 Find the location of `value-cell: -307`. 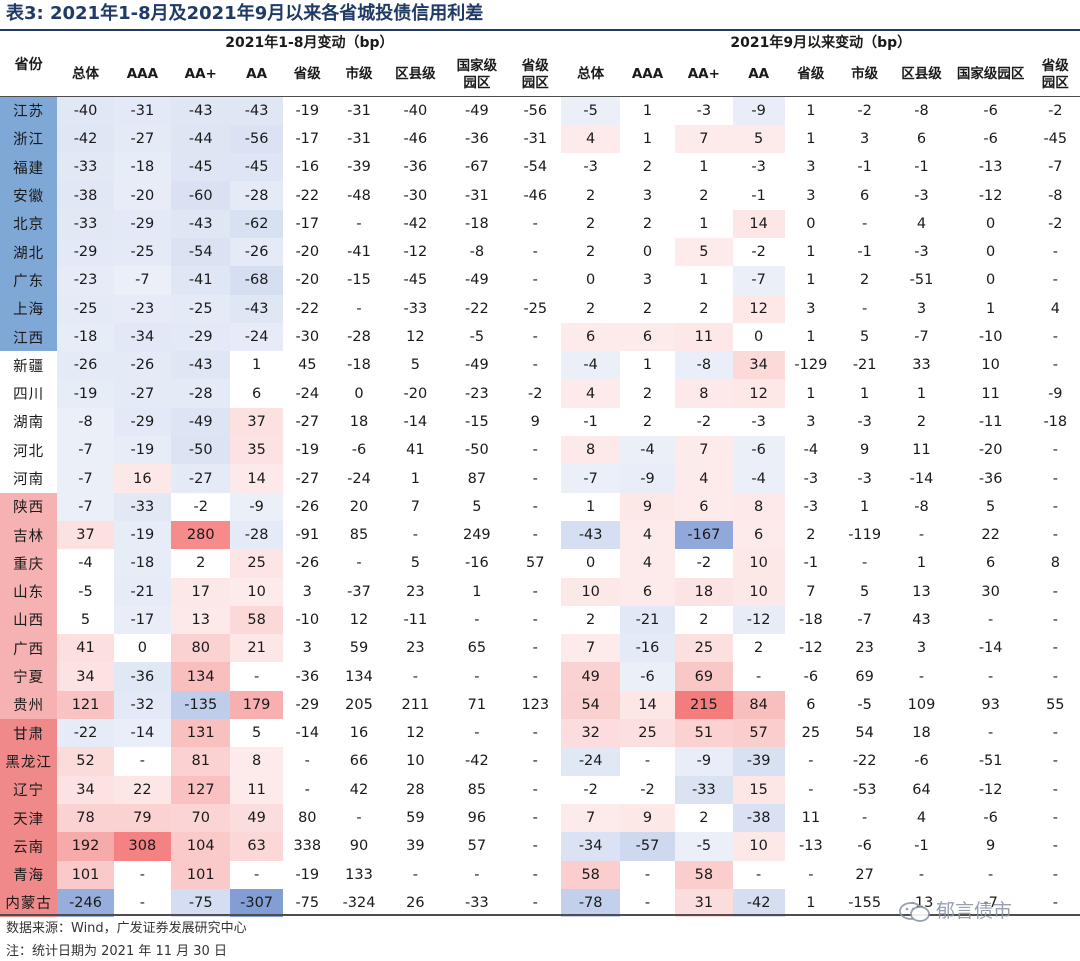

value-cell: -307 is located at coordinates (256, 903).